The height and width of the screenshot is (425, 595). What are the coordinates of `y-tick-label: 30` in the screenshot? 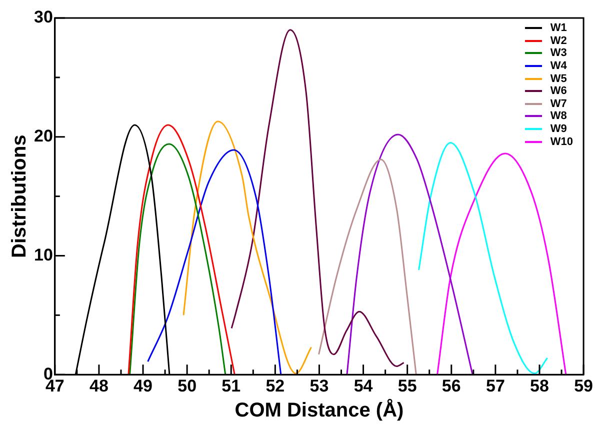 It's located at (43, 17).